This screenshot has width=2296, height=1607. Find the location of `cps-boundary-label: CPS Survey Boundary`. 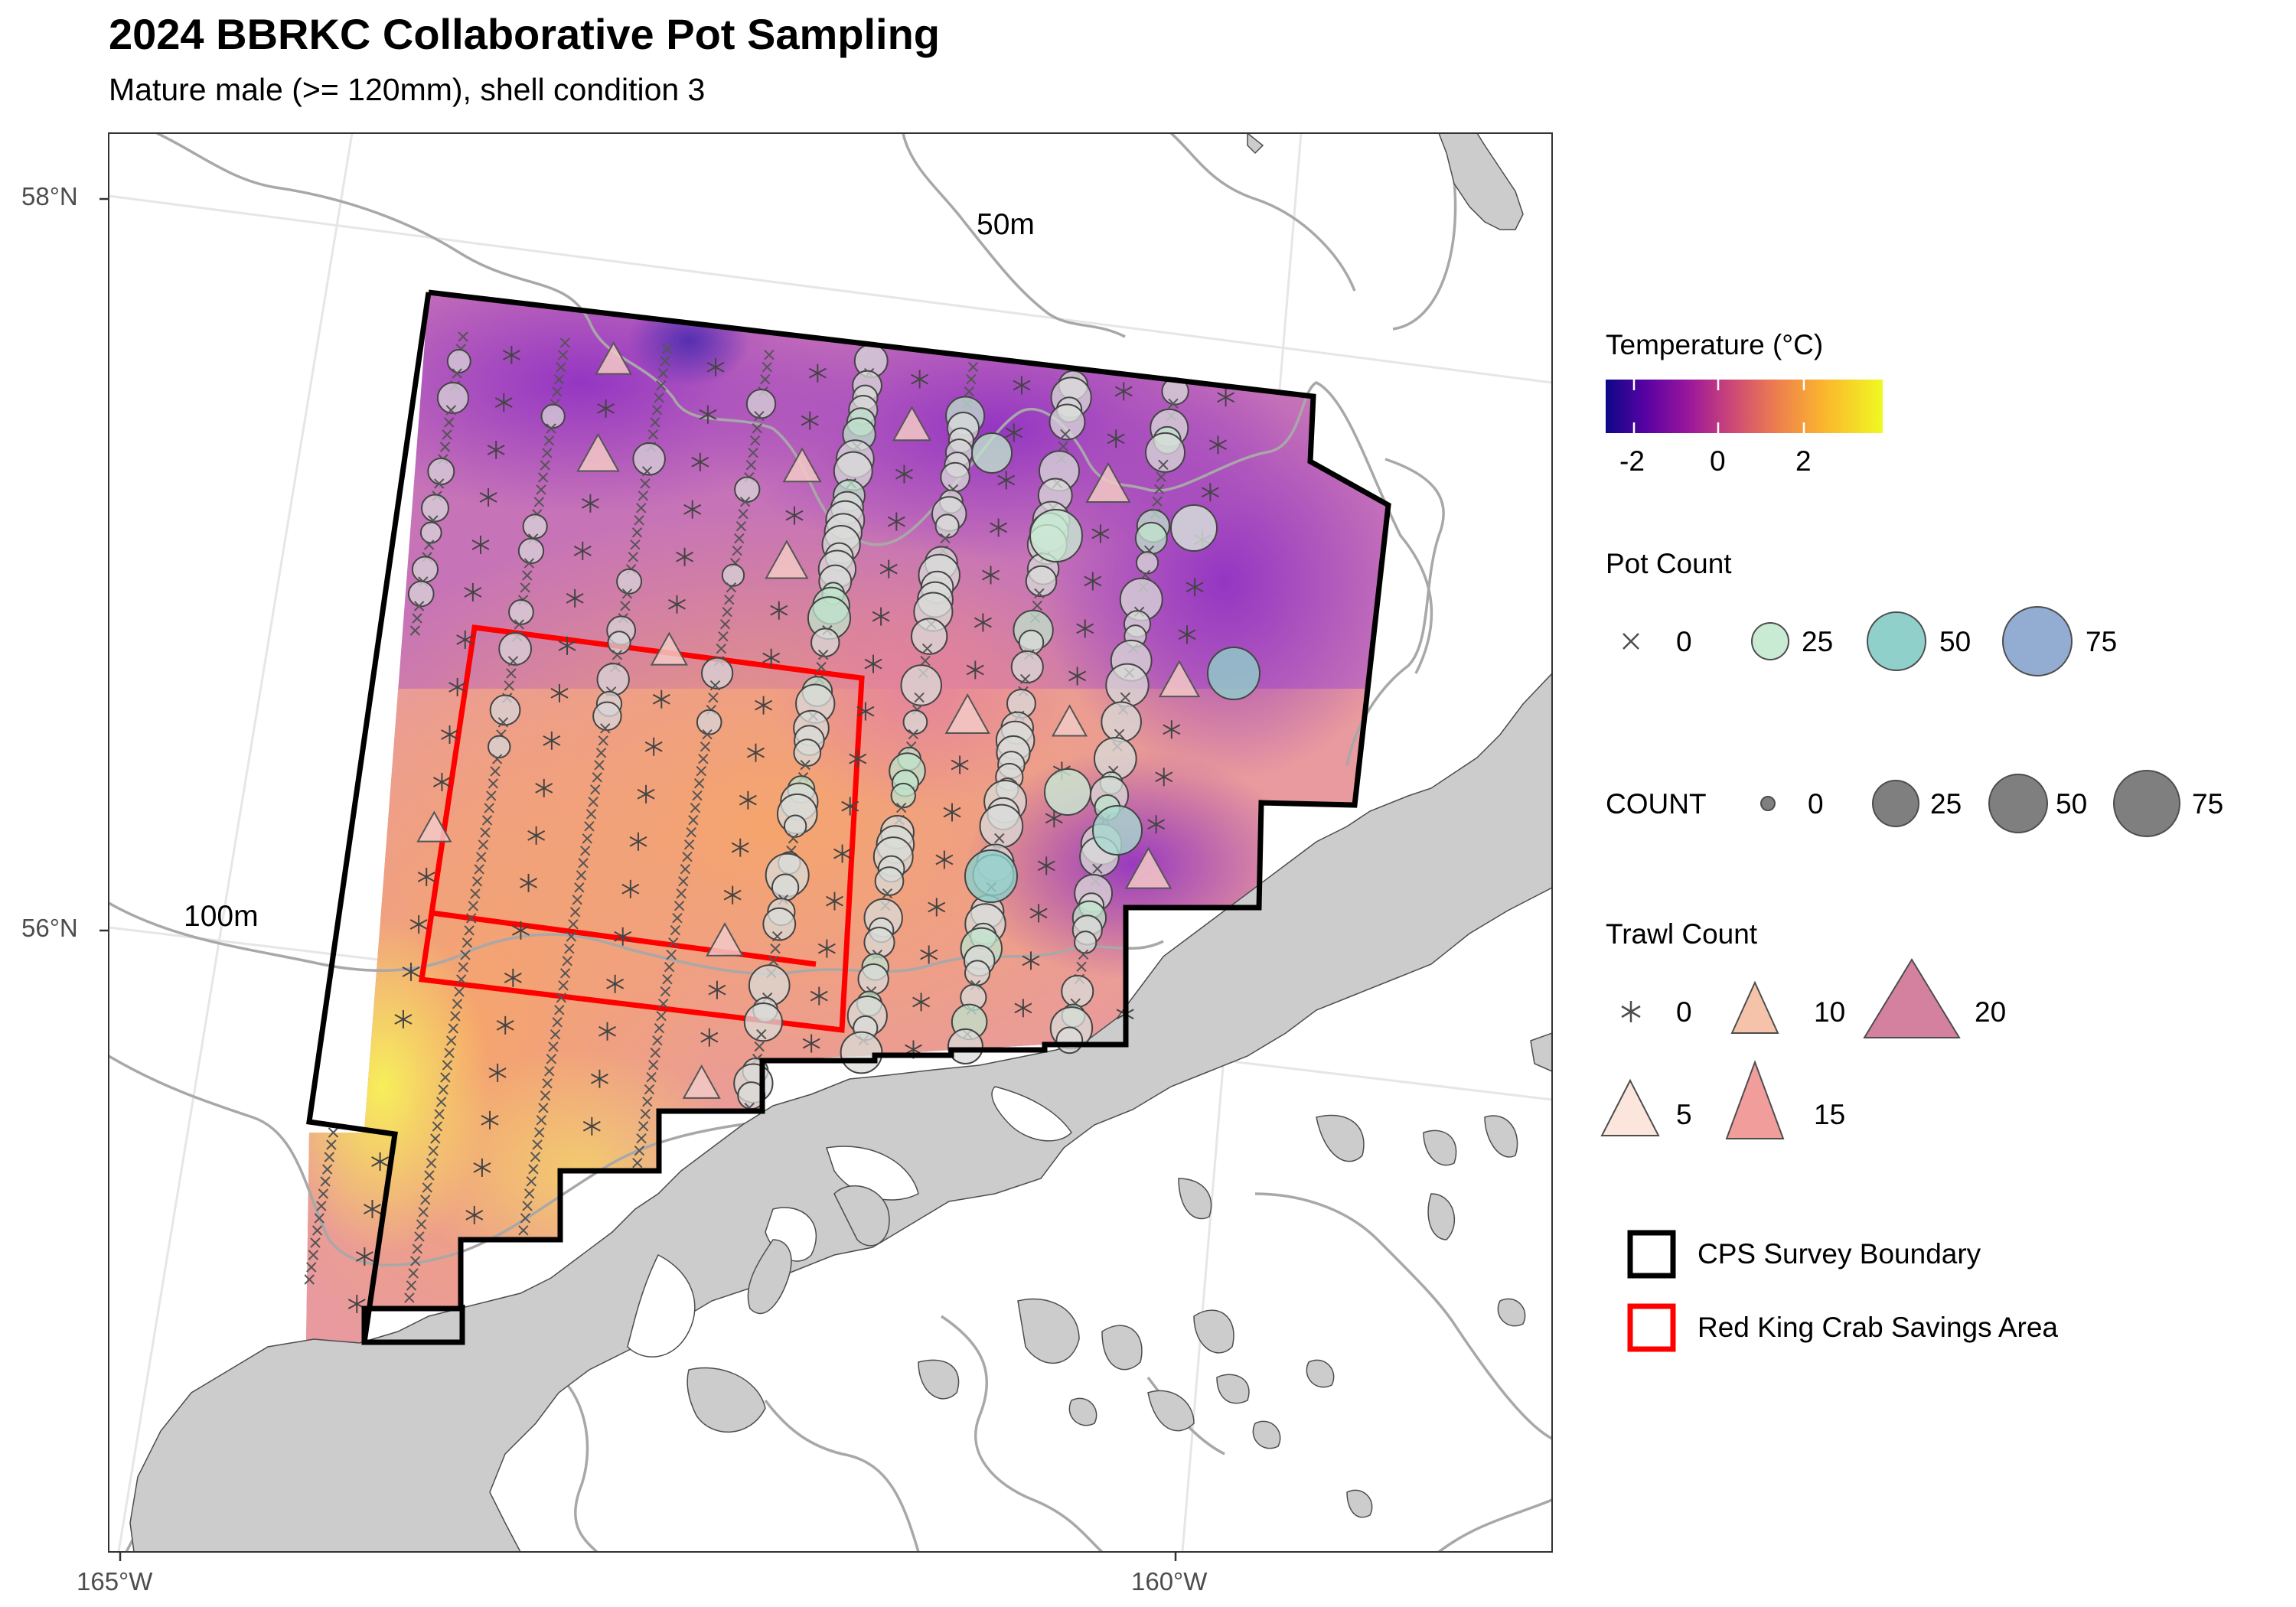

cps-boundary-label: CPS Survey Boundary is located at coordinates (1839, 1254).